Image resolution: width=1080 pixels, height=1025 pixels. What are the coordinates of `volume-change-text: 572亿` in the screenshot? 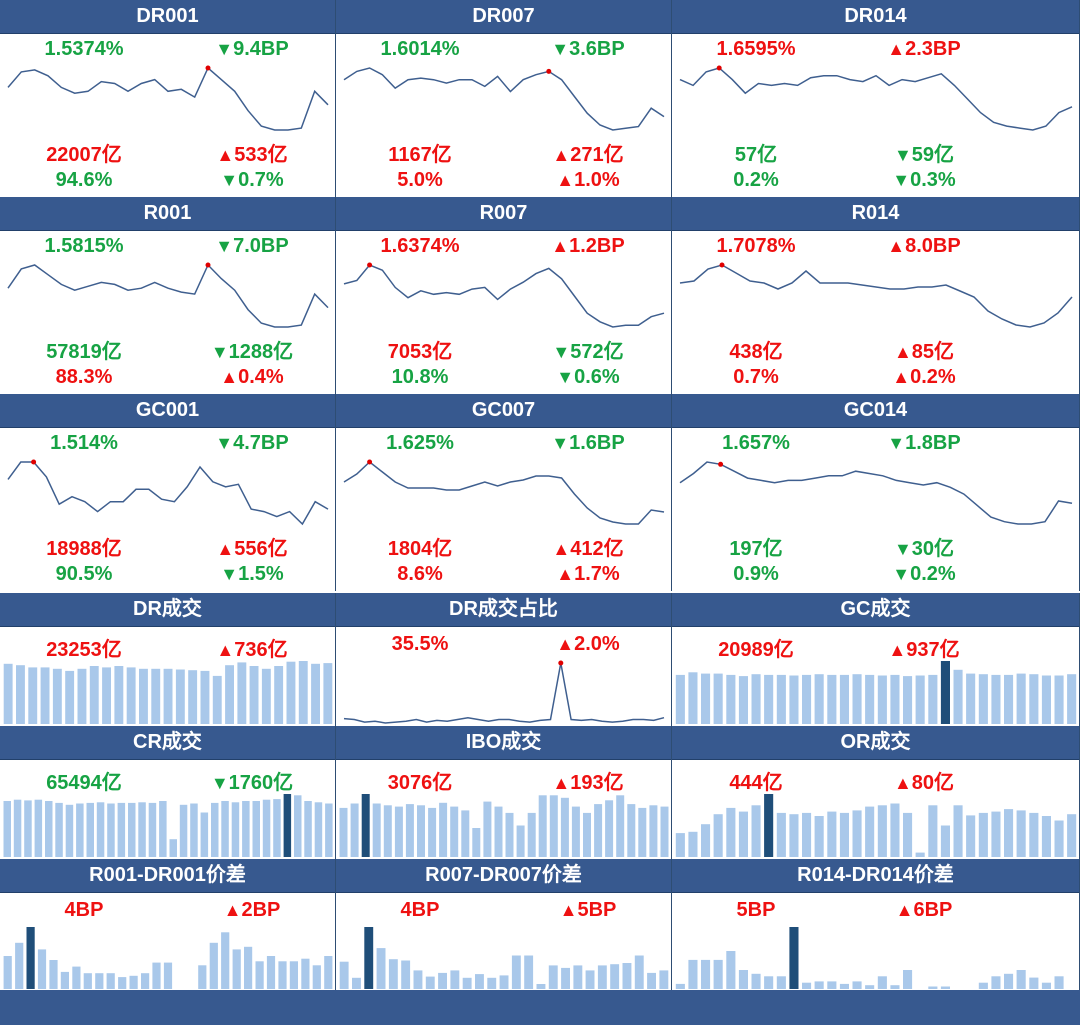 It's located at (597, 352).